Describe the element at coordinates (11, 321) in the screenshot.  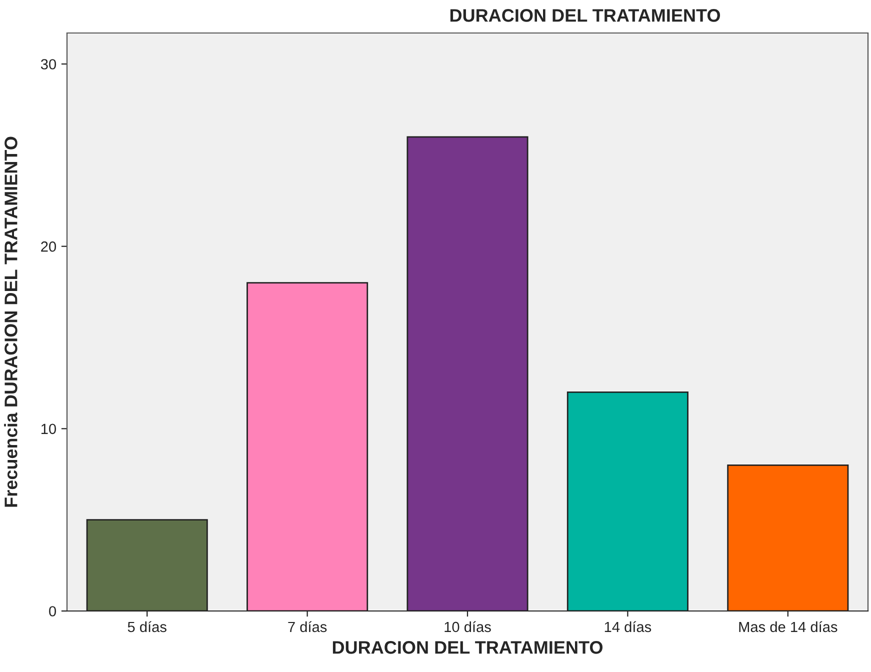
I see `y-axis-title: Frecuencia DURACION DEL TRATAMIENTO` at that location.